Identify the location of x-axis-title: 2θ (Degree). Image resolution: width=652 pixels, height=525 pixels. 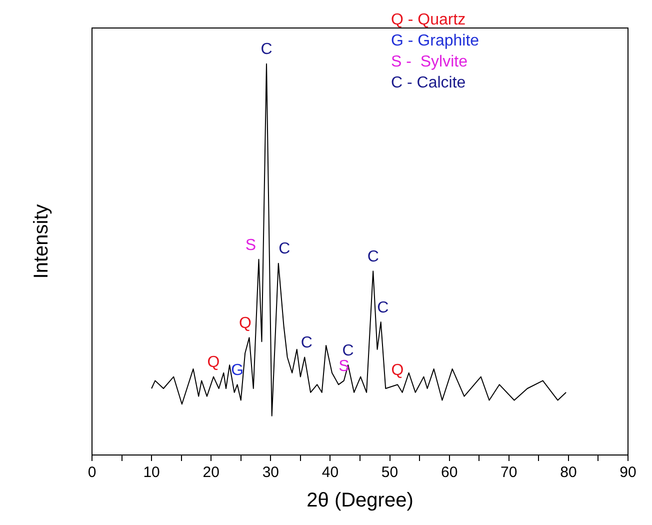
(360, 501).